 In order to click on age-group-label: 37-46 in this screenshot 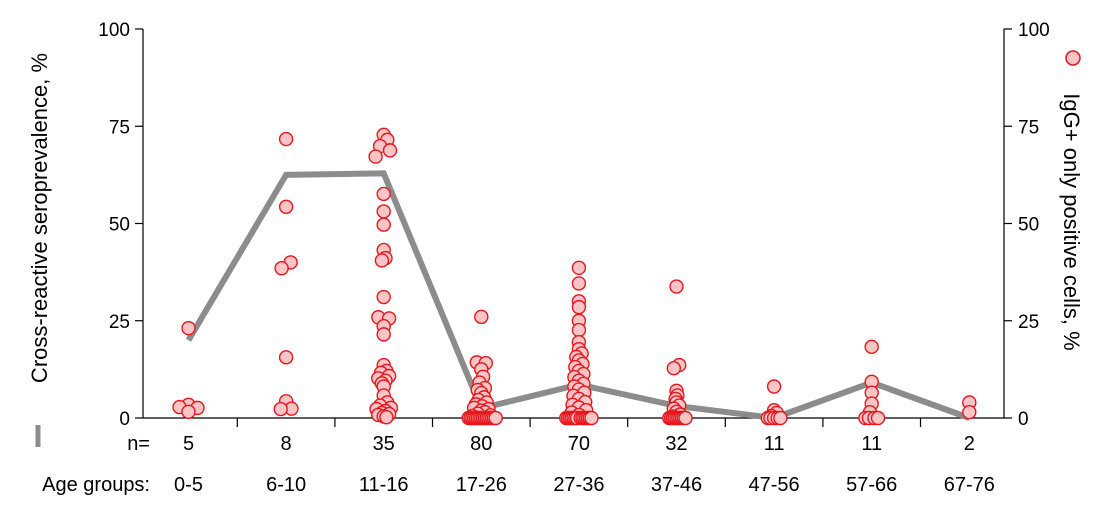, I will do `click(676, 485)`.